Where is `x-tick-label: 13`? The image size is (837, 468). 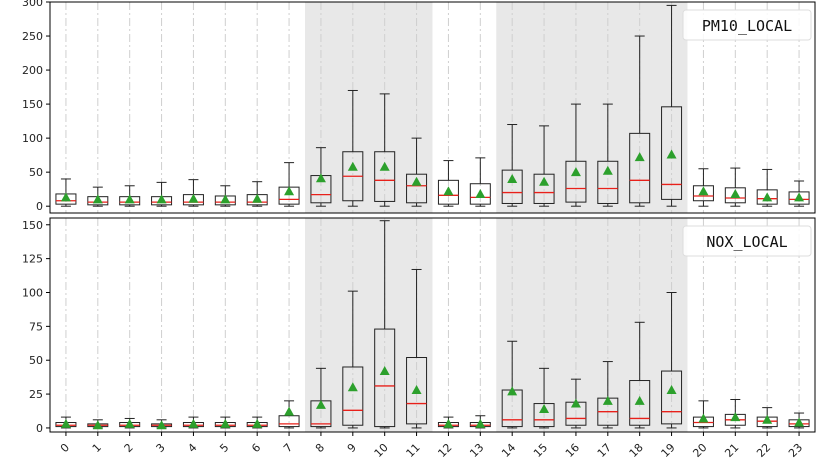 x-tick-label: 13 is located at coordinates (476, 450).